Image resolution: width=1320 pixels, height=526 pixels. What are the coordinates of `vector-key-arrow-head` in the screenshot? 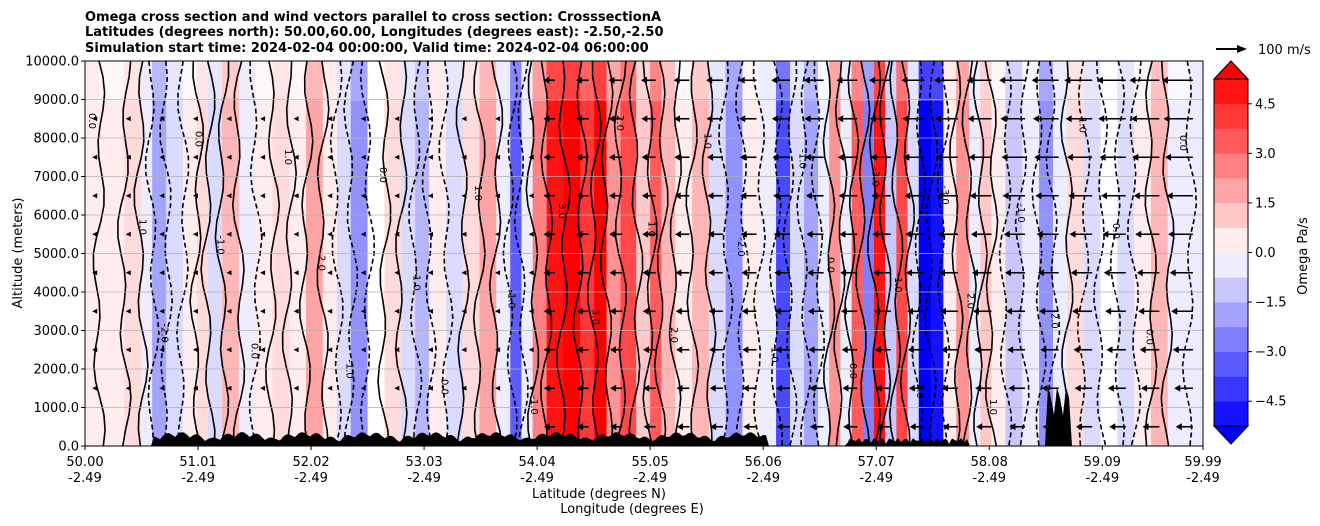 It's located at (1242, 49).